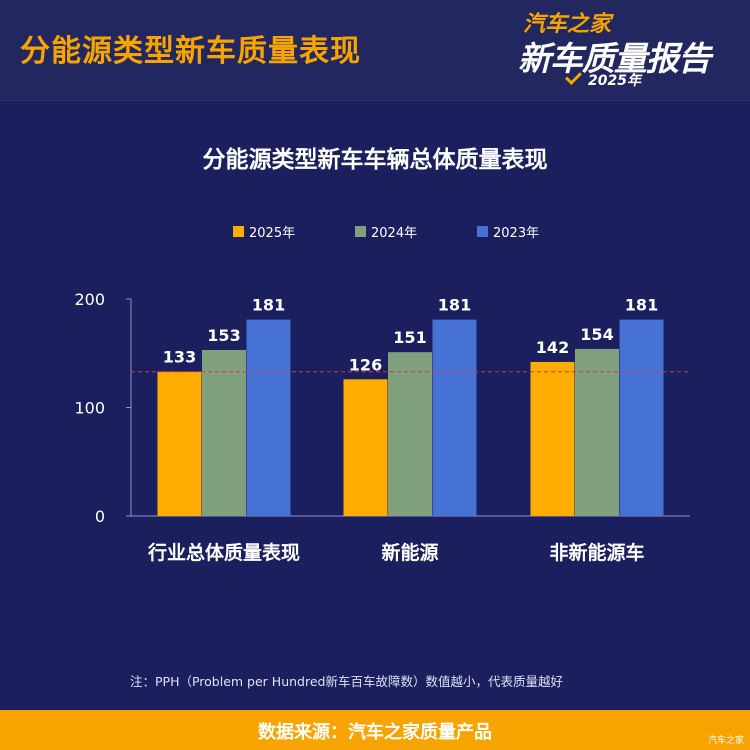 This screenshot has width=750, height=750. I want to click on data-source: 数据来源：汽车之家质量产品, so click(375, 732).